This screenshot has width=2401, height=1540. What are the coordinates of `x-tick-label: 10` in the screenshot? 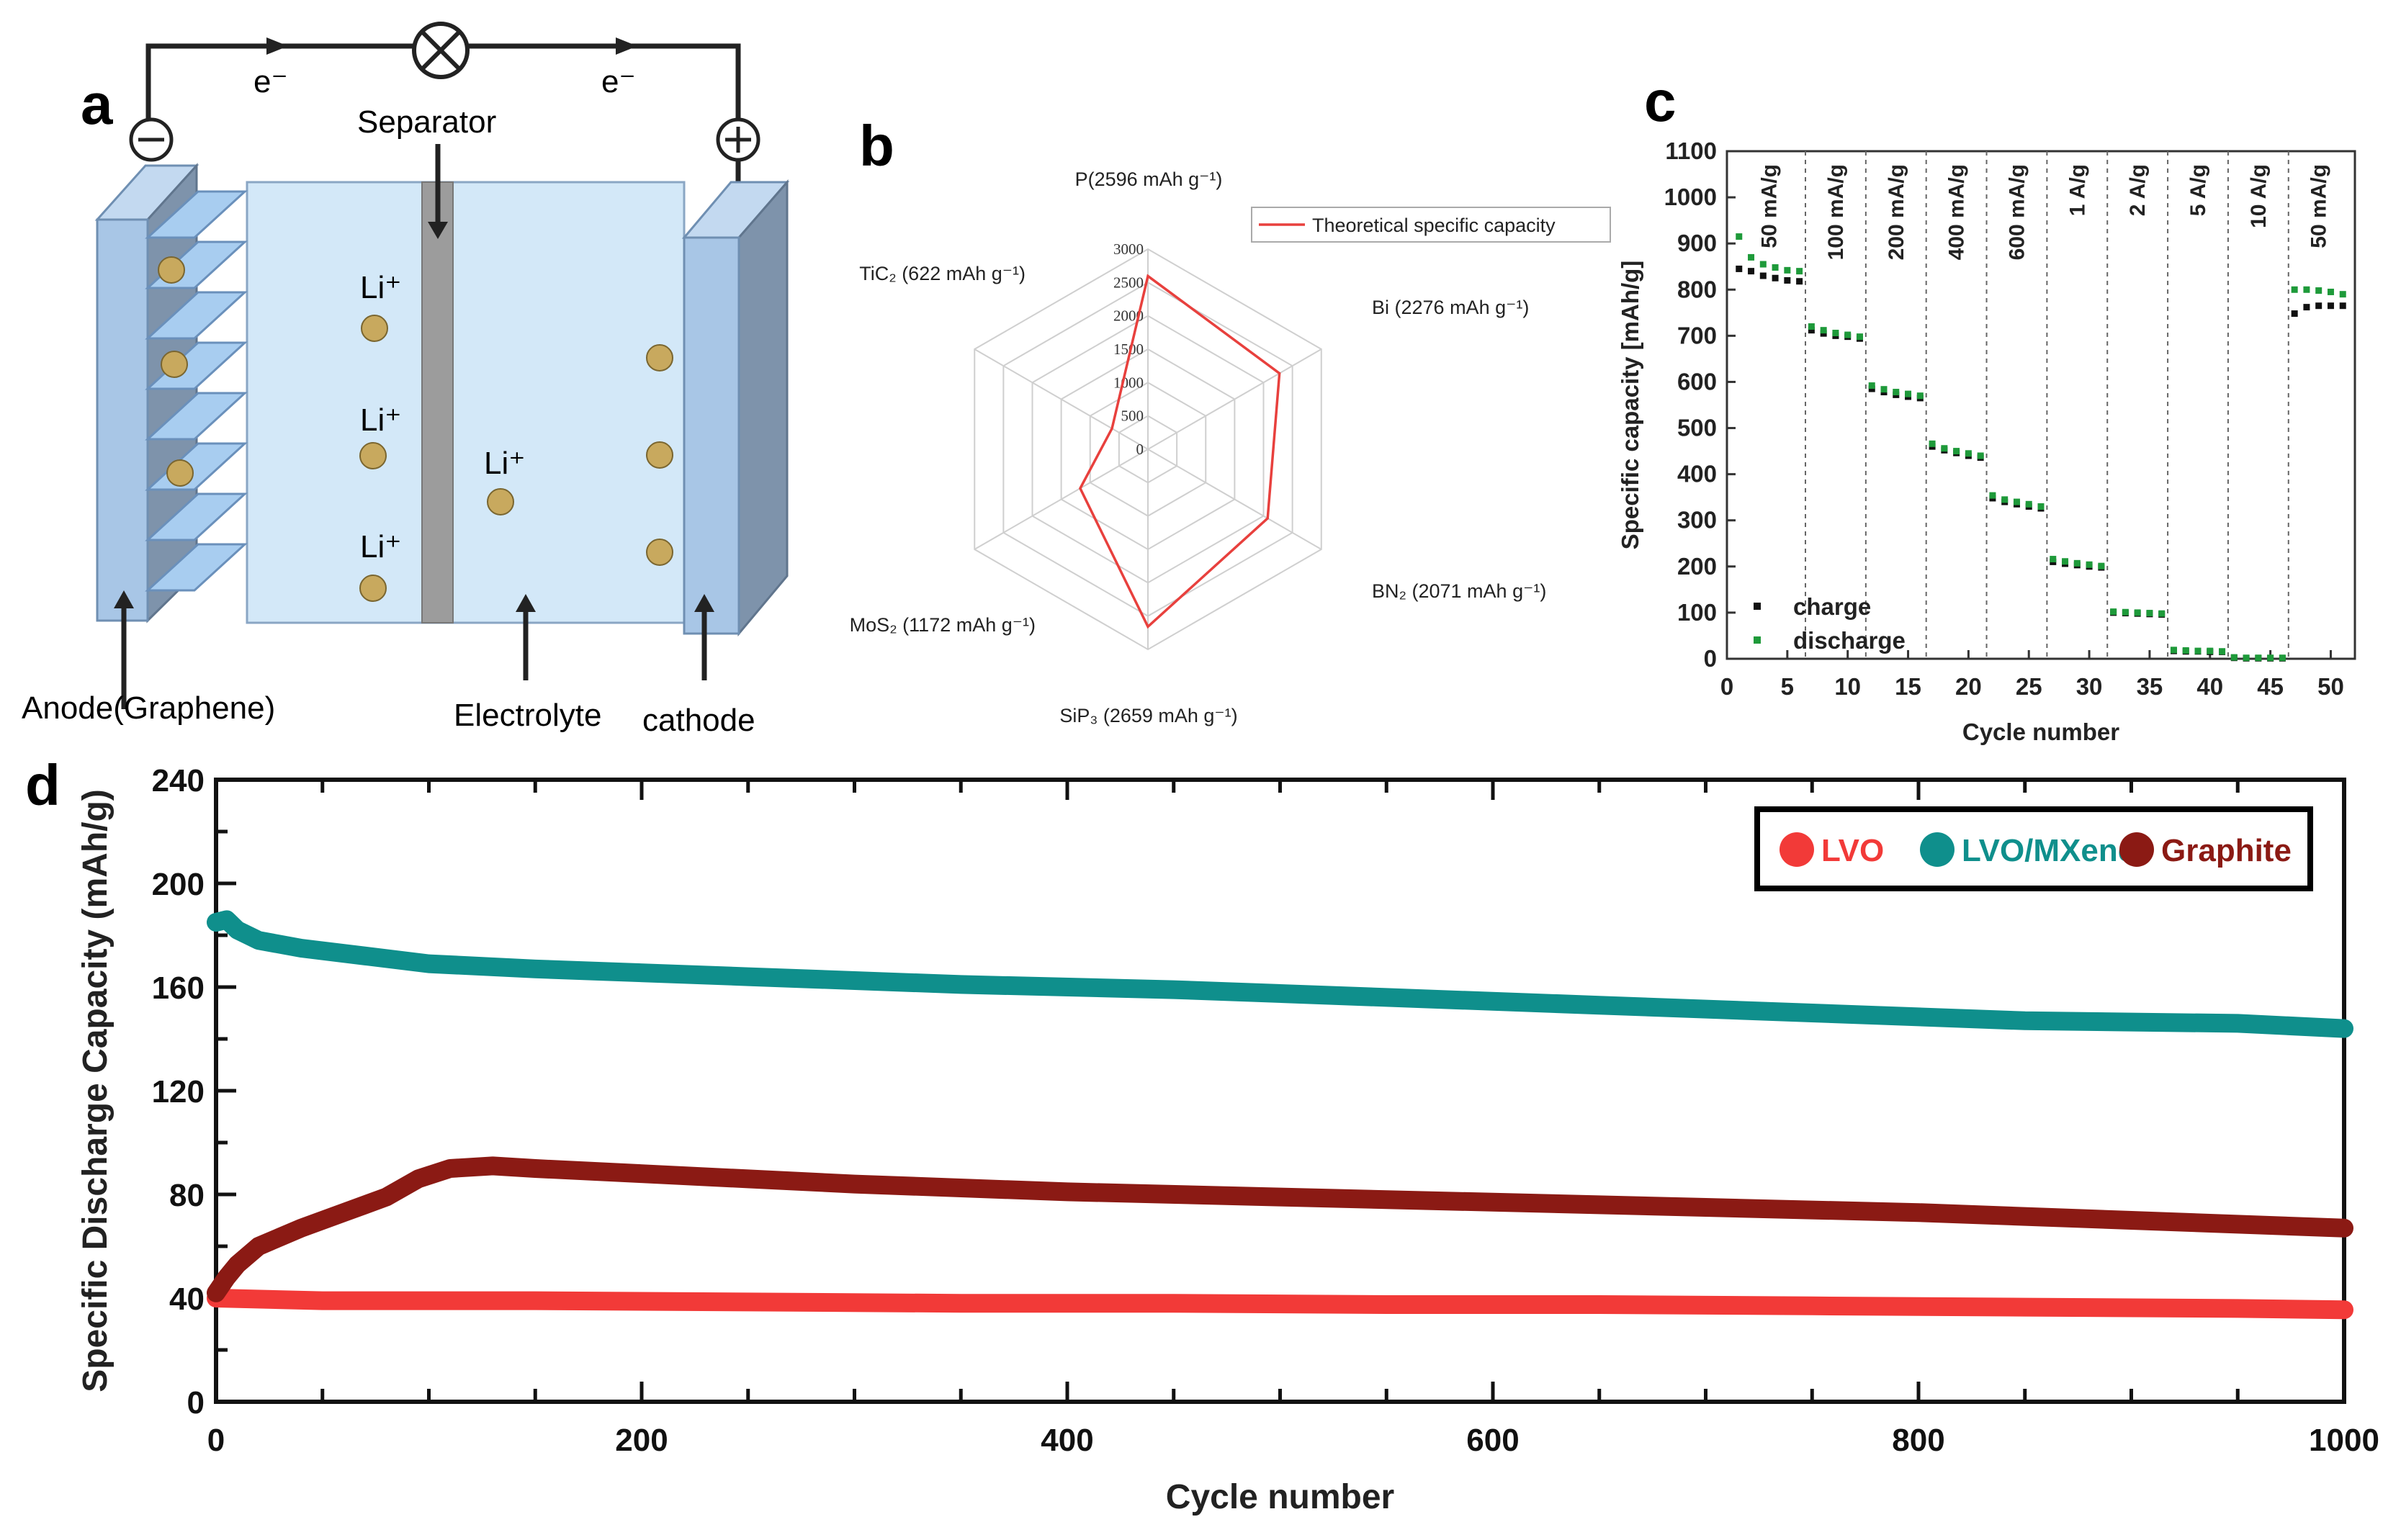 It's located at (1847, 686).